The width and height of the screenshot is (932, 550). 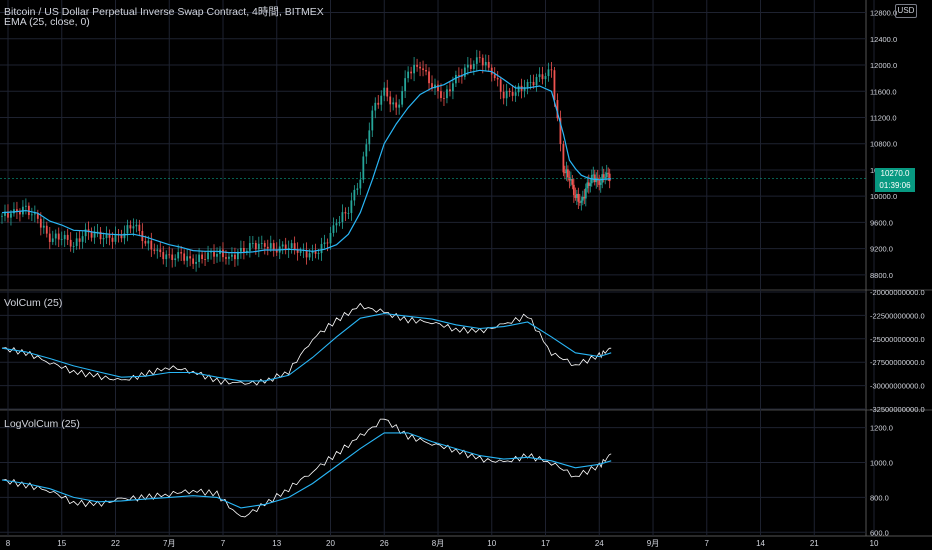 What do you see at coordinates (33, 303) in the screenshot?
I see `volcum-title: VolCum (25)` at bounding box center [33, 303].